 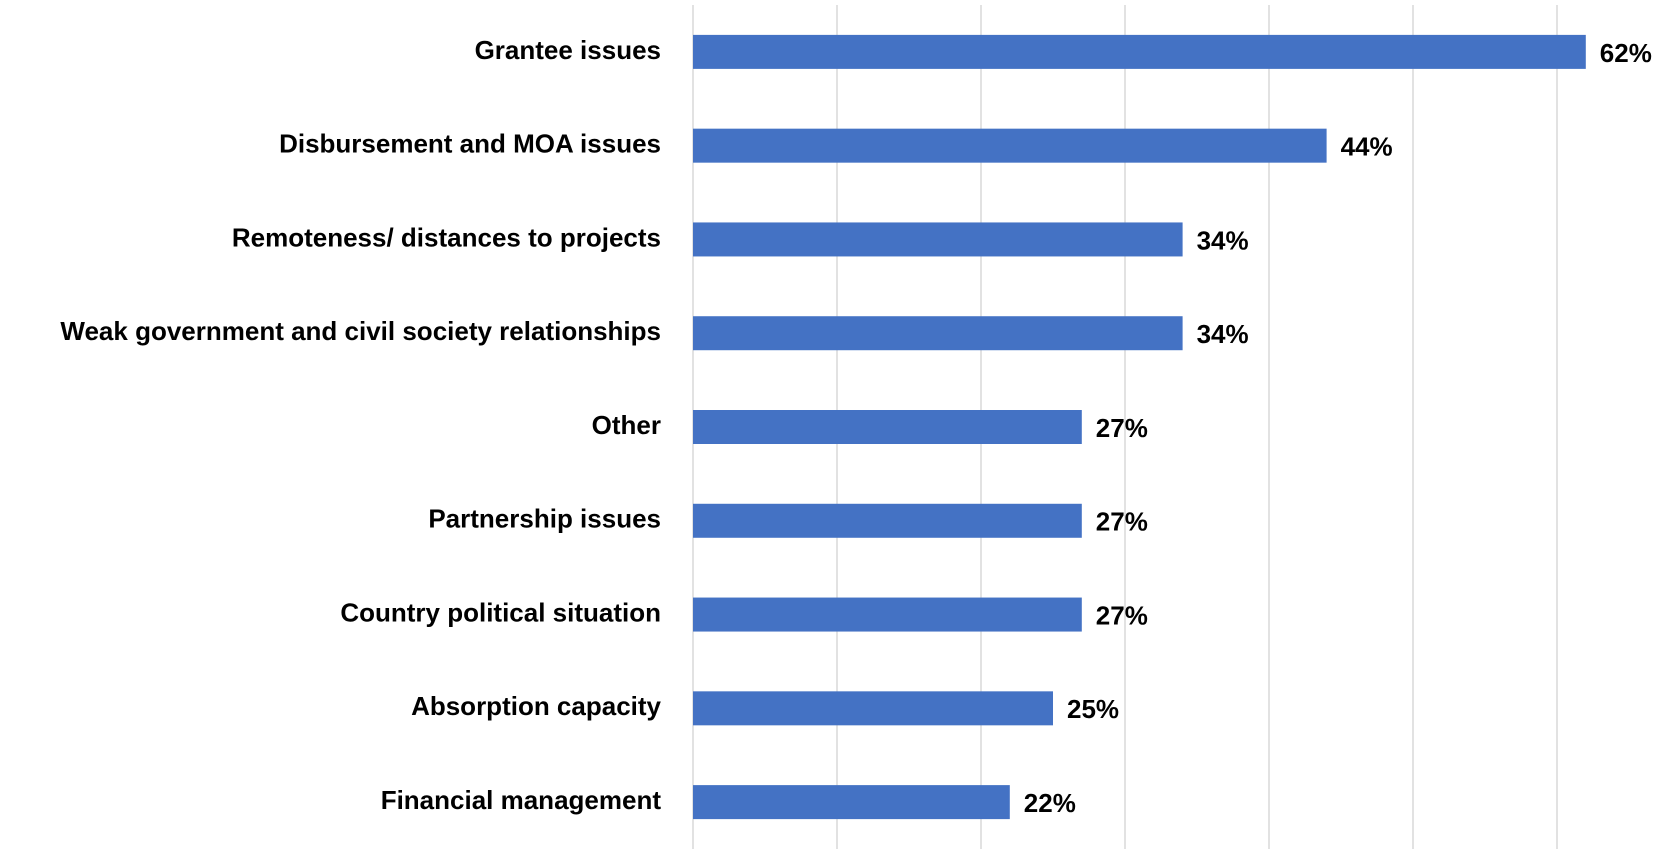 What do you see at coordinates (1367, 147) in the screenshot?
I see `data-label: 44%` at bounding box center [1367, 147].